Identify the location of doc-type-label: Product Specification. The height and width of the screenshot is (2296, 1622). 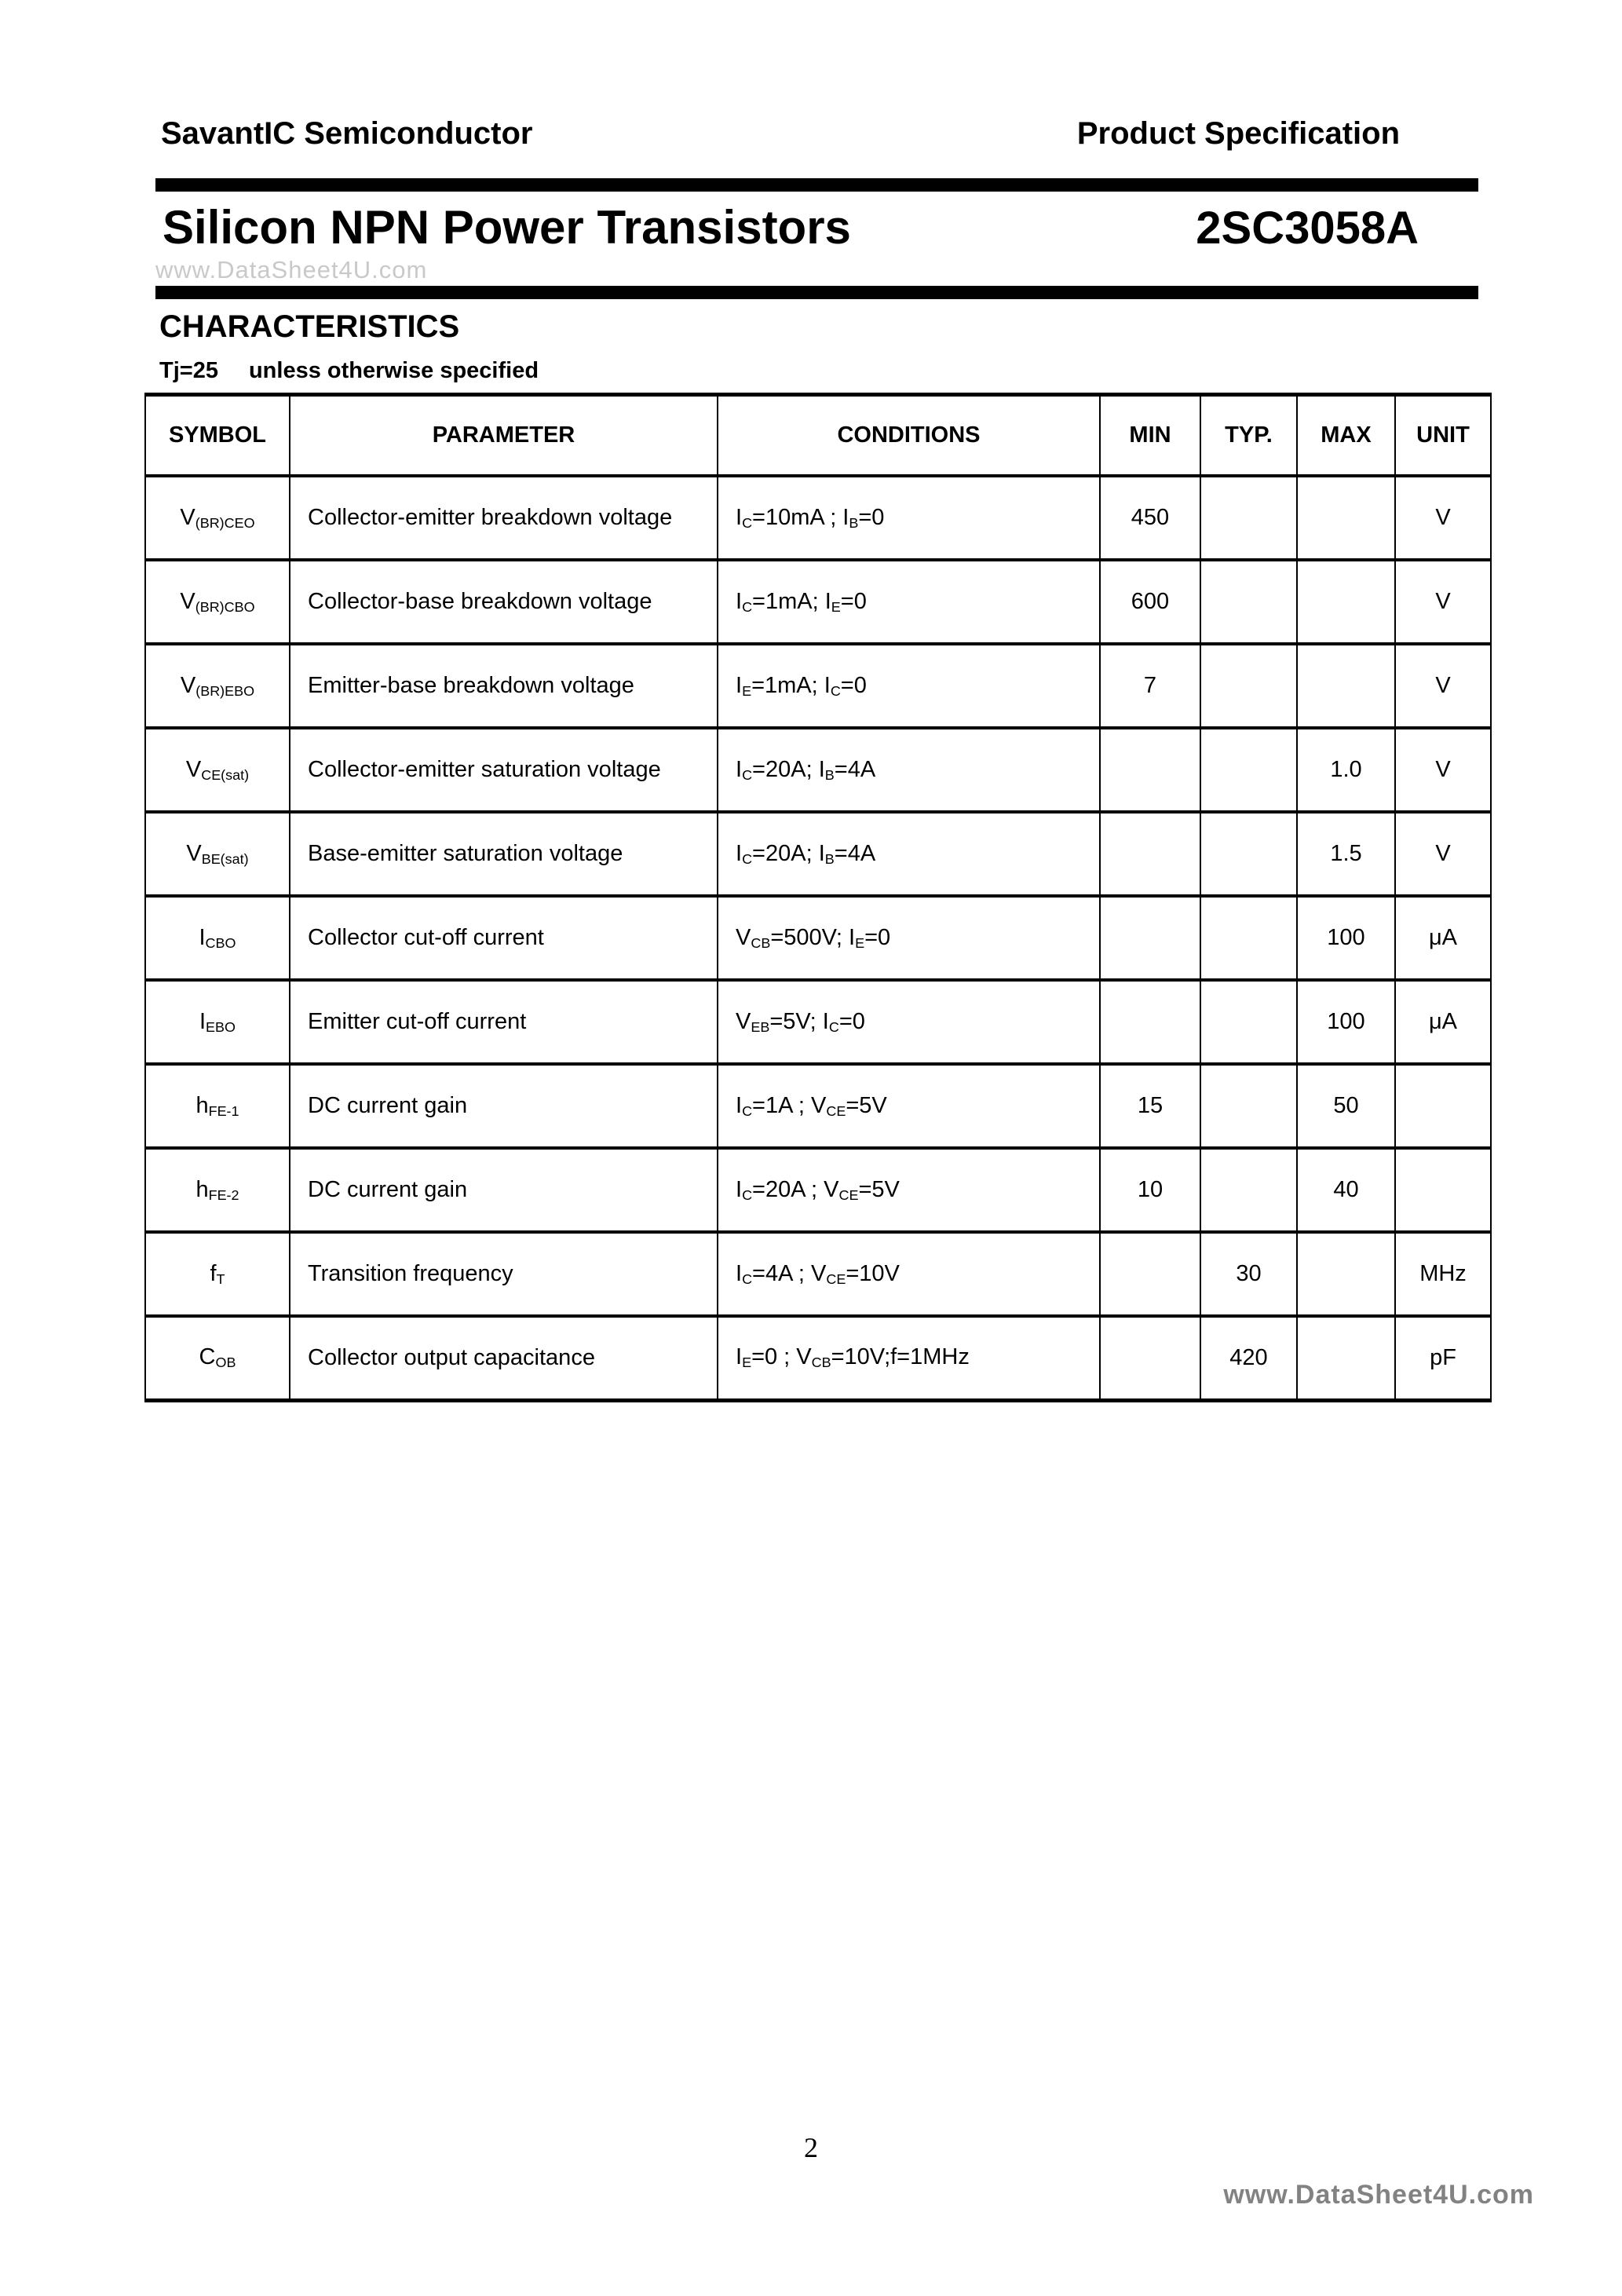
(1238, 133).